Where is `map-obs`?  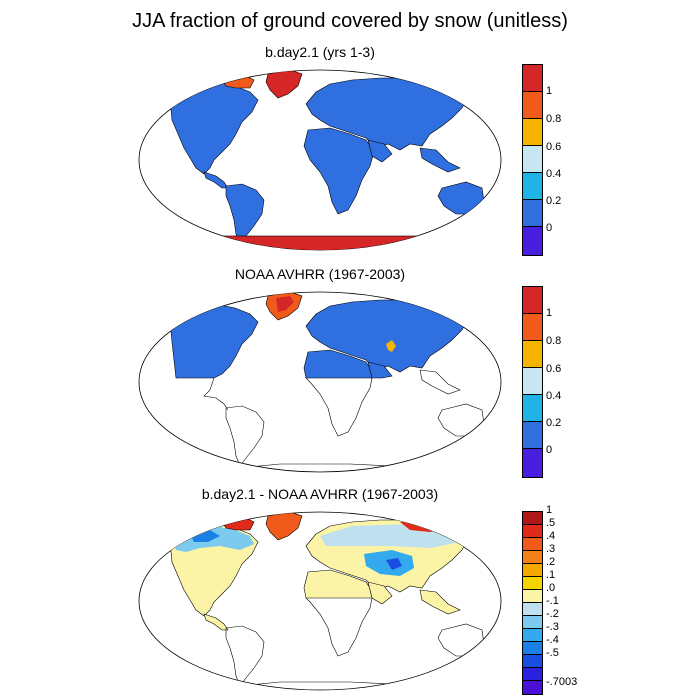 map-obs is located at coordinates (320, 382).